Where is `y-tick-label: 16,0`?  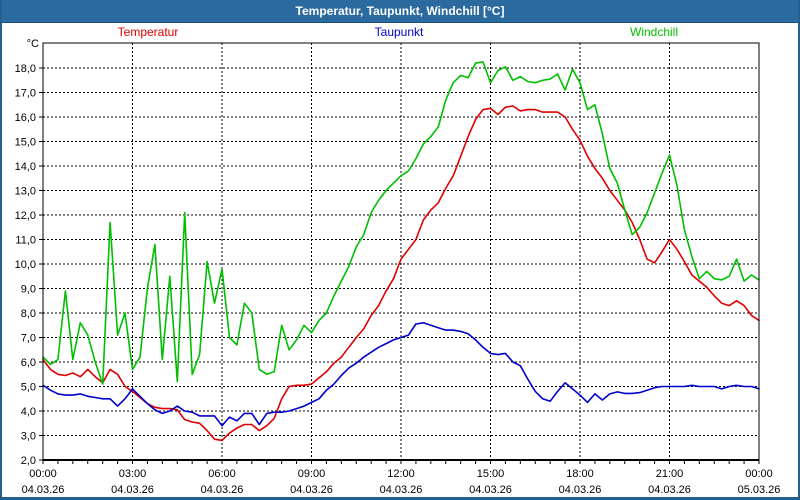 y-tick-label: 16,0 is located at coordinates (25, 118).